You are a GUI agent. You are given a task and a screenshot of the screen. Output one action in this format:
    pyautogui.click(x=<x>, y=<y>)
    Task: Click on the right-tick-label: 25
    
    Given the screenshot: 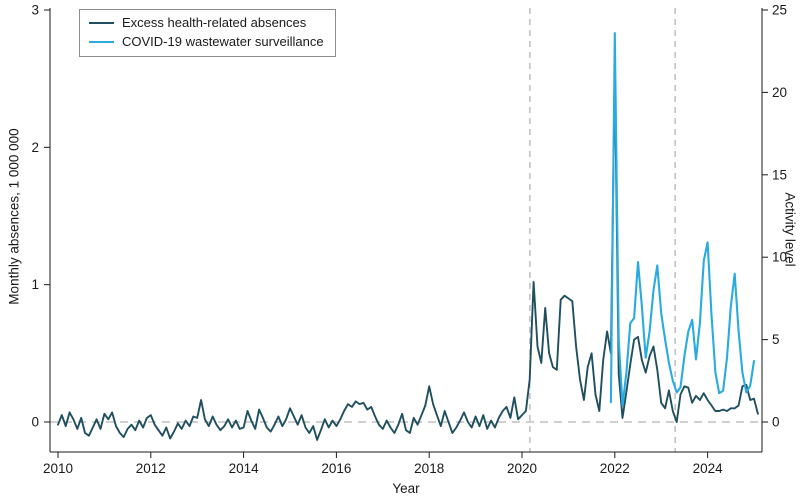 What is the action you would take?
    pyautogui.click(x=779, y=10)
    